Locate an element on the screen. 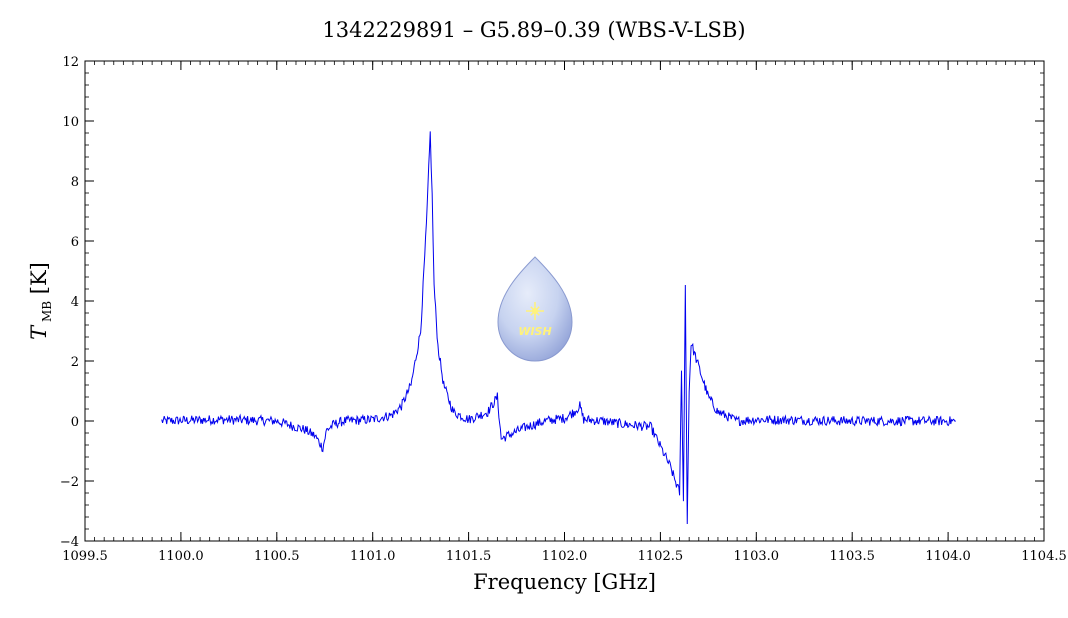 The image size is (1068, 618). y-tick-label: 2 is located at coordinates (75, 362).